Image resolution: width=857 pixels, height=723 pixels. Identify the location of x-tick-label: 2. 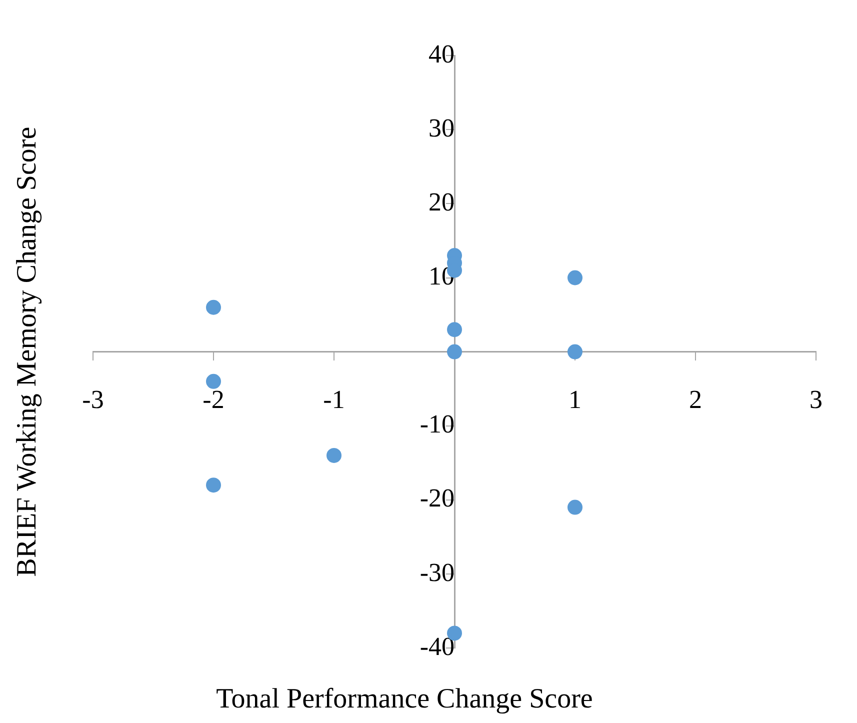
(695, 399).